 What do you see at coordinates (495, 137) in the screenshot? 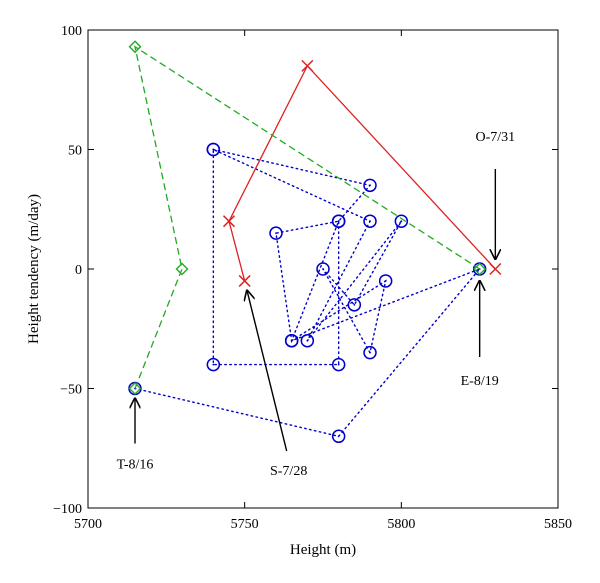
I see `annotation-label: O-7/31` at bounding box center [495, 137].